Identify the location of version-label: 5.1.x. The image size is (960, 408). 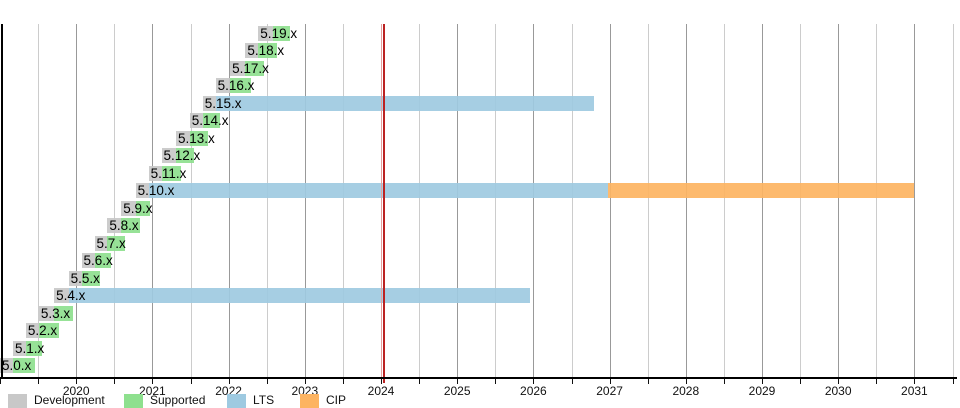
(30, 348).